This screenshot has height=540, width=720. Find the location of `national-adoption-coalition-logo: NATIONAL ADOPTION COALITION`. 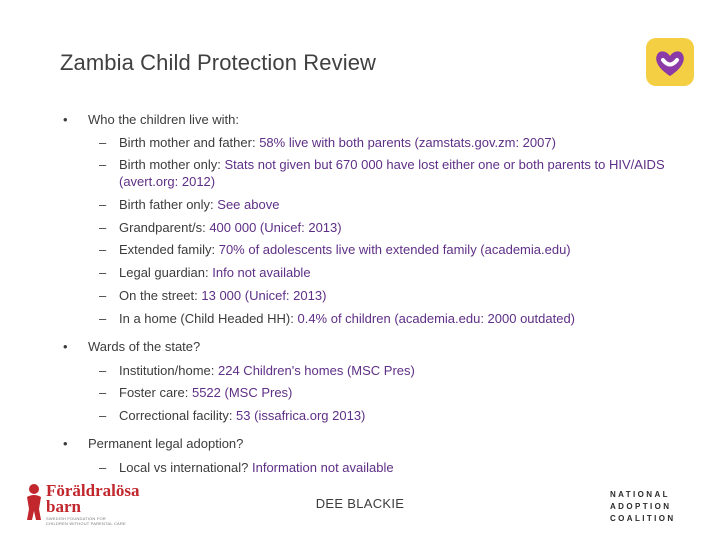

national-adoption-coalition-logo: NATIONAL ADOPTION COALITION is located at coordinates (651, 507).